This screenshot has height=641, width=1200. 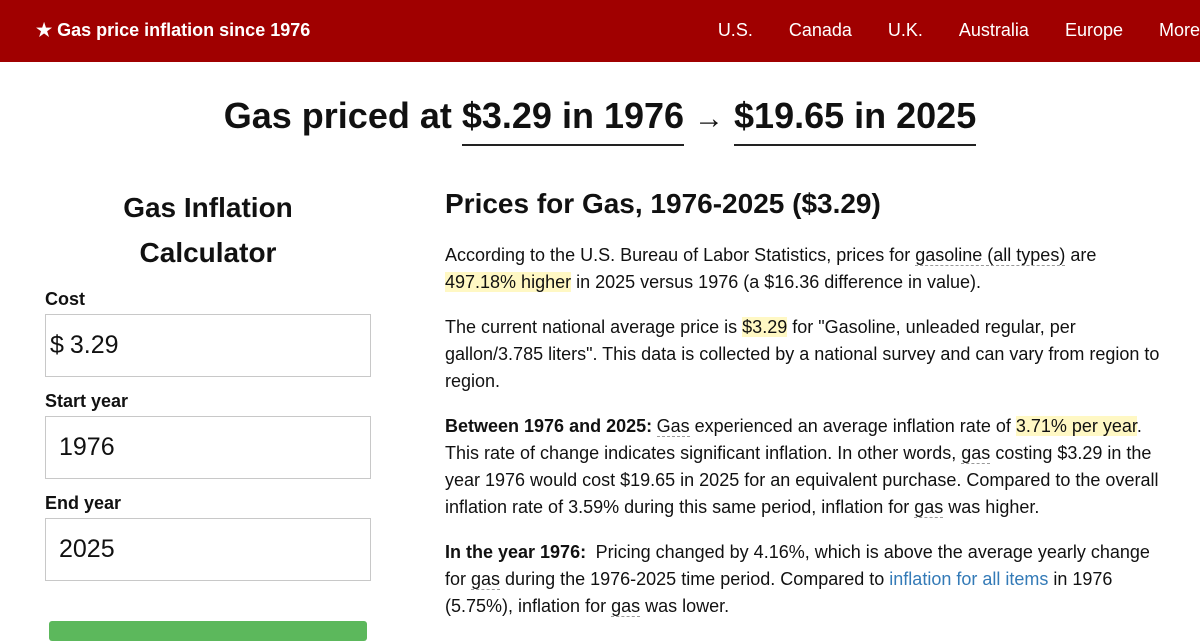 I want to click on headline-from: $3.29 in 1976, so click(x=573, y=120).